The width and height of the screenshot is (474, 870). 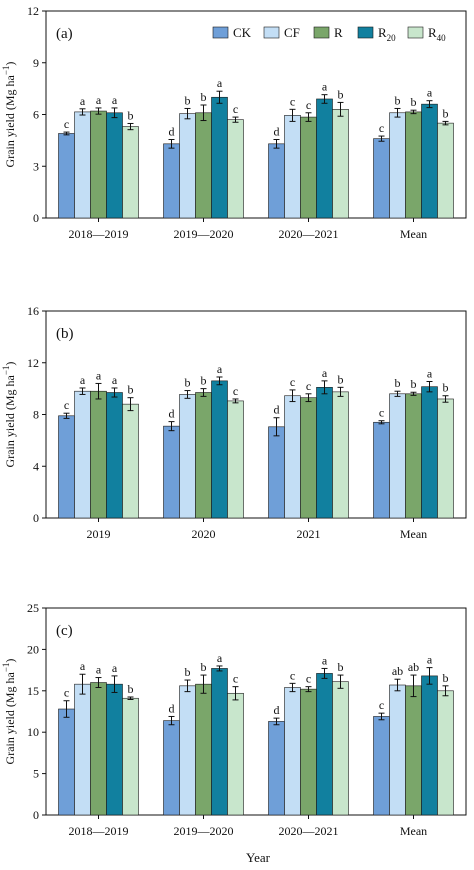 What do you see at coordinates (292, 32) in the screenshot?
I see `legend-label: CF` at bounding box center [292, 32].